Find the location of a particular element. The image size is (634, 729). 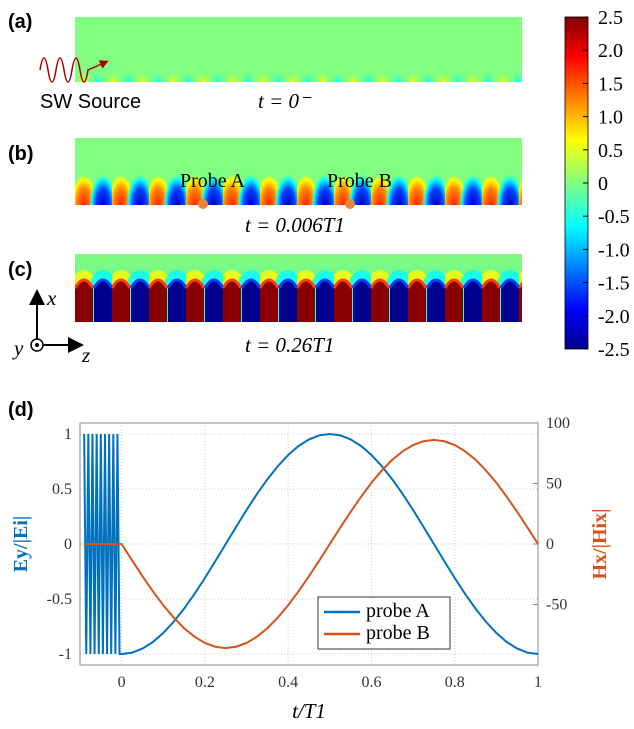

y-tick-label: 1 is located at coordinates (68, 434).